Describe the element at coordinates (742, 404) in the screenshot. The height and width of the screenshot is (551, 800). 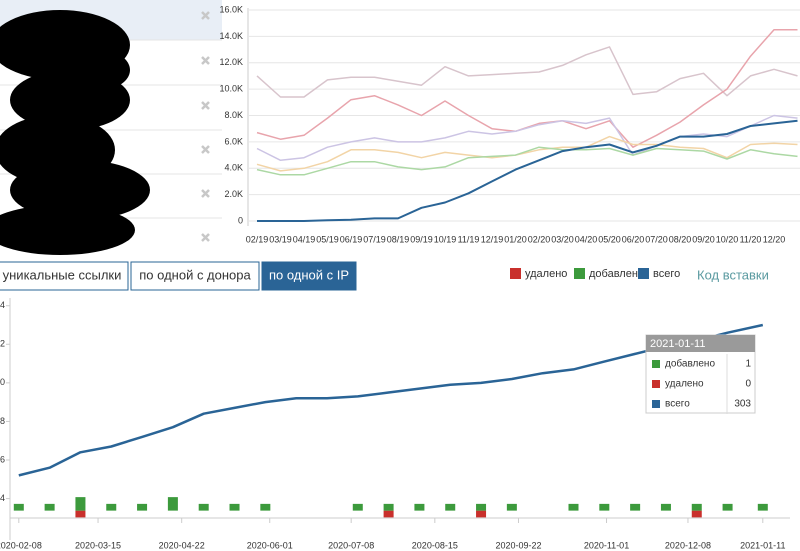
I see `tooltip-value: 303` at that location.